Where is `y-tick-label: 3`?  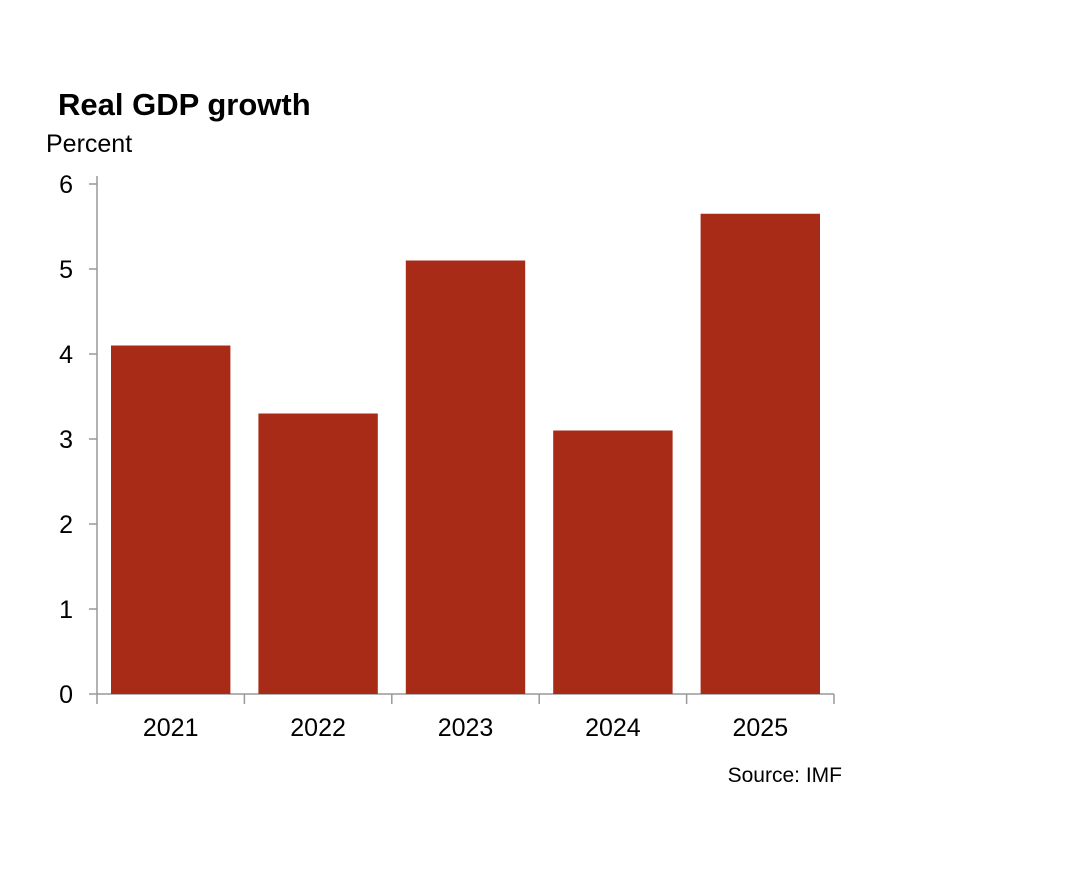
y-tick-label: 3 is located at coordinates (66, 440).